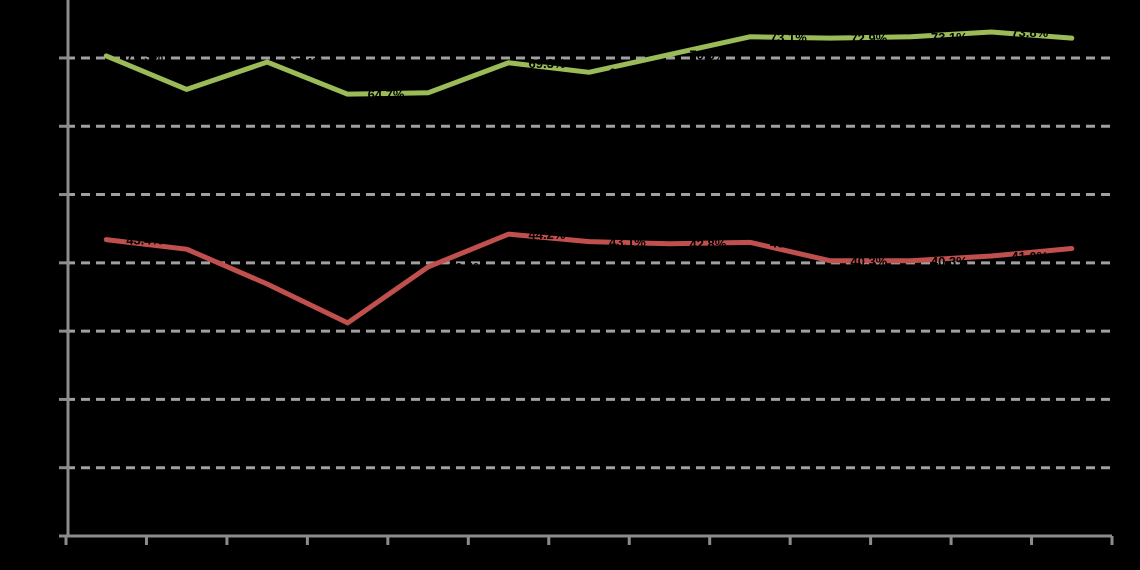  I want to click on series-lower-red-point-label: 31.2%, so click(386, 323).